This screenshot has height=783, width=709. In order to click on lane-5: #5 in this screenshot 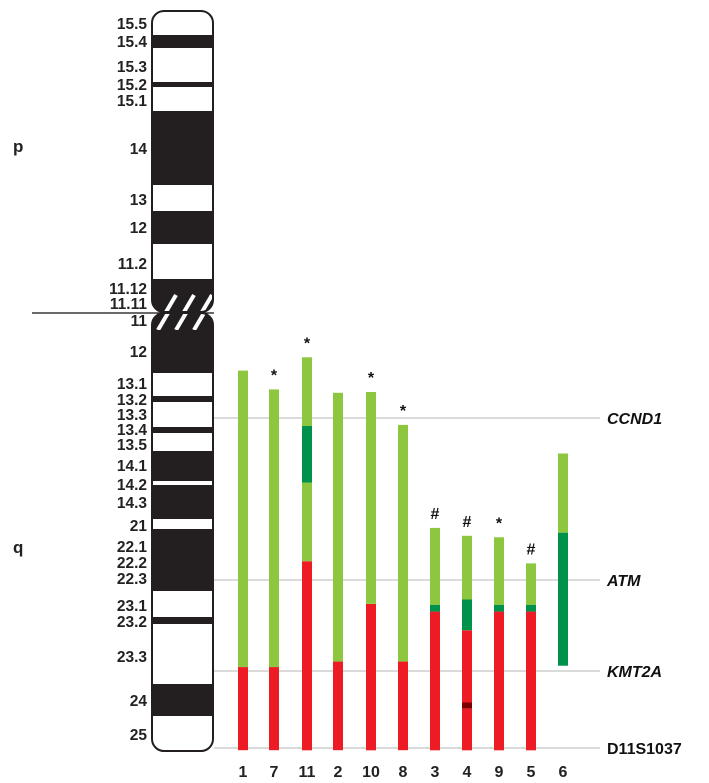, I will do `click(531, 661)`.